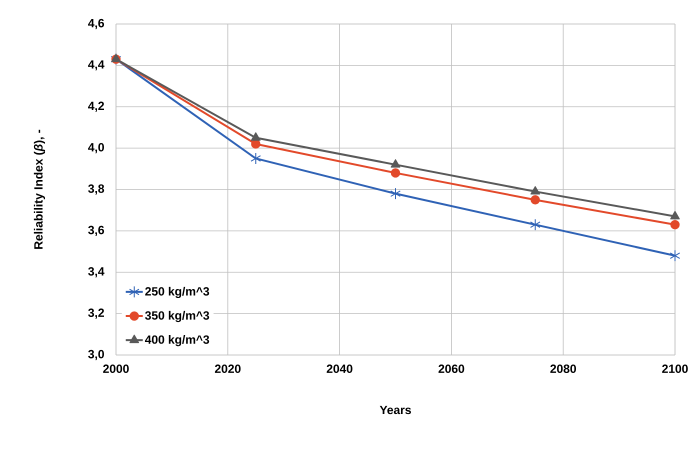 The height and width of the screenshot is (452, 695). Describe the element at coordinates (96, 107) in the screenshot. I see `y-tick-label: 4,2` at that location.